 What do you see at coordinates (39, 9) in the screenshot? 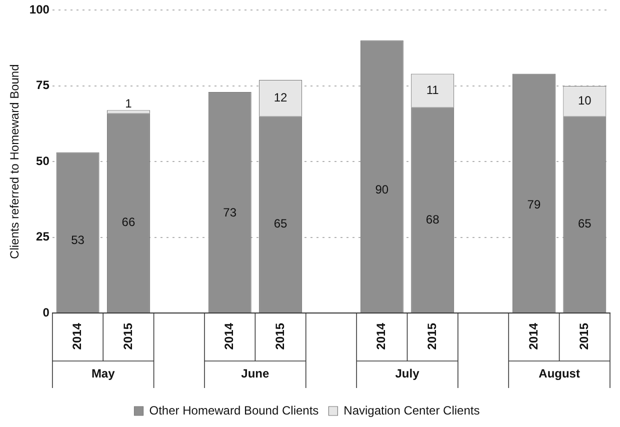
I see `y-tick-label: 100` at bounding box center [39, 9].